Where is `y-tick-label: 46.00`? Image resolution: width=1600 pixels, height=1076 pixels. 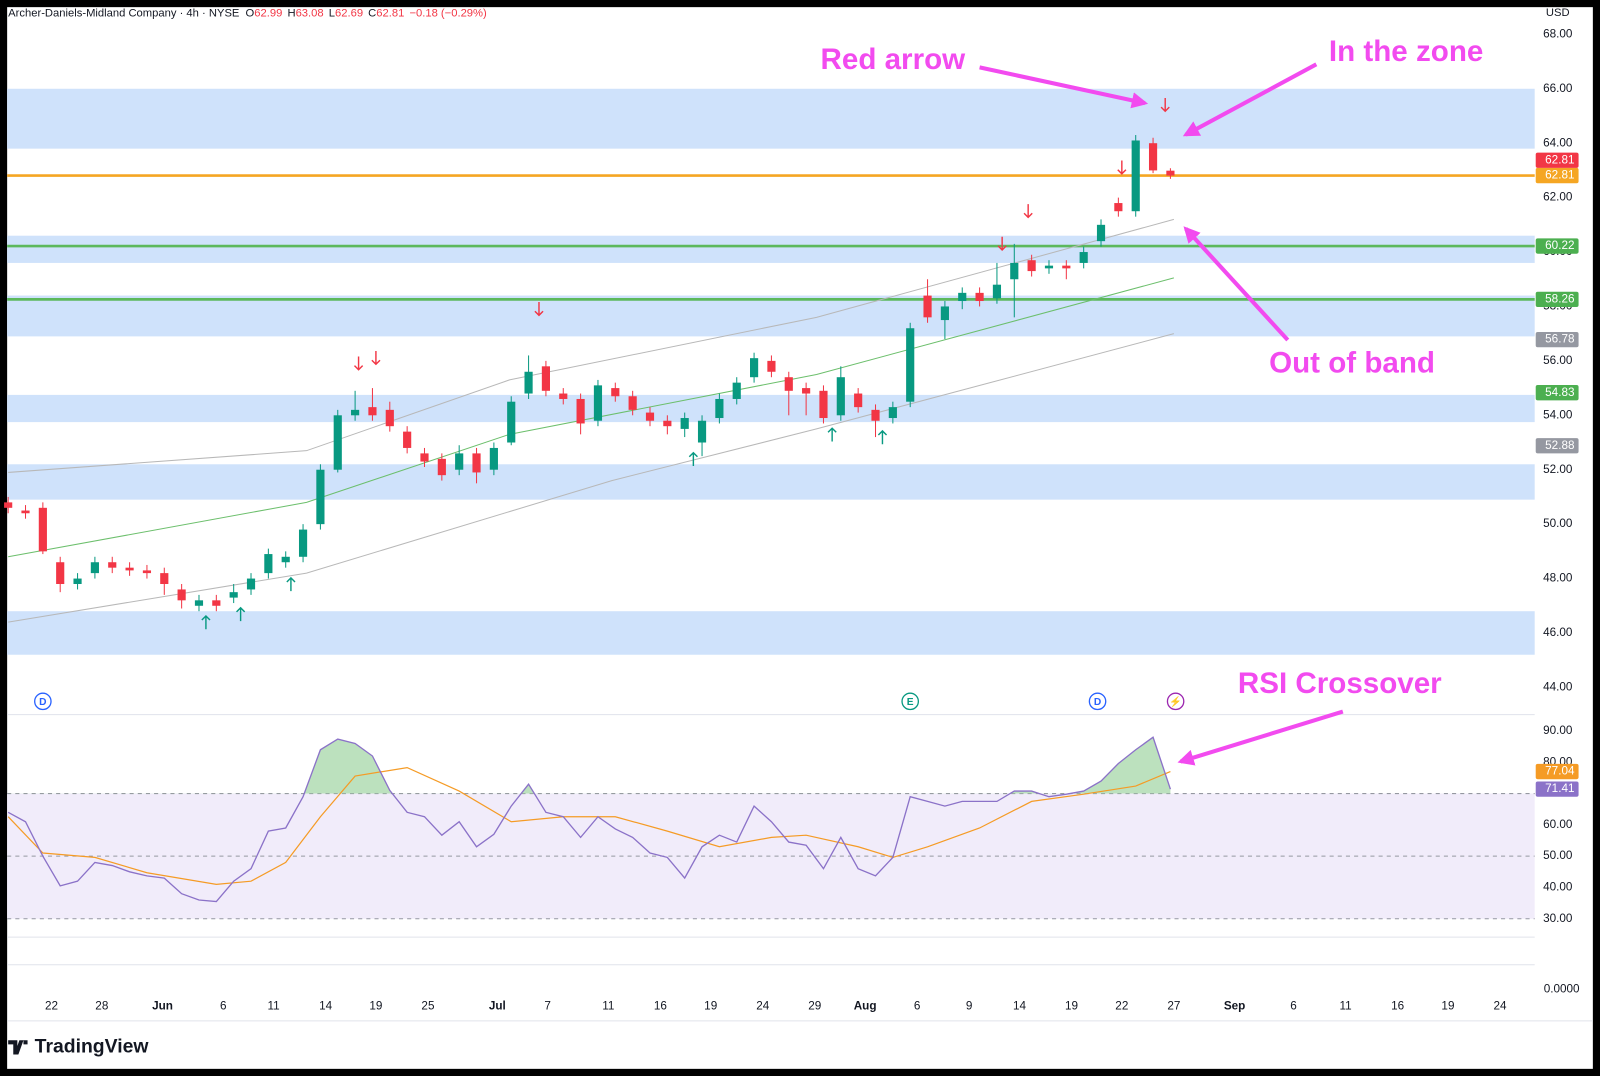 y-tick-label: 46.00 is located at coordinates (1558, 632).